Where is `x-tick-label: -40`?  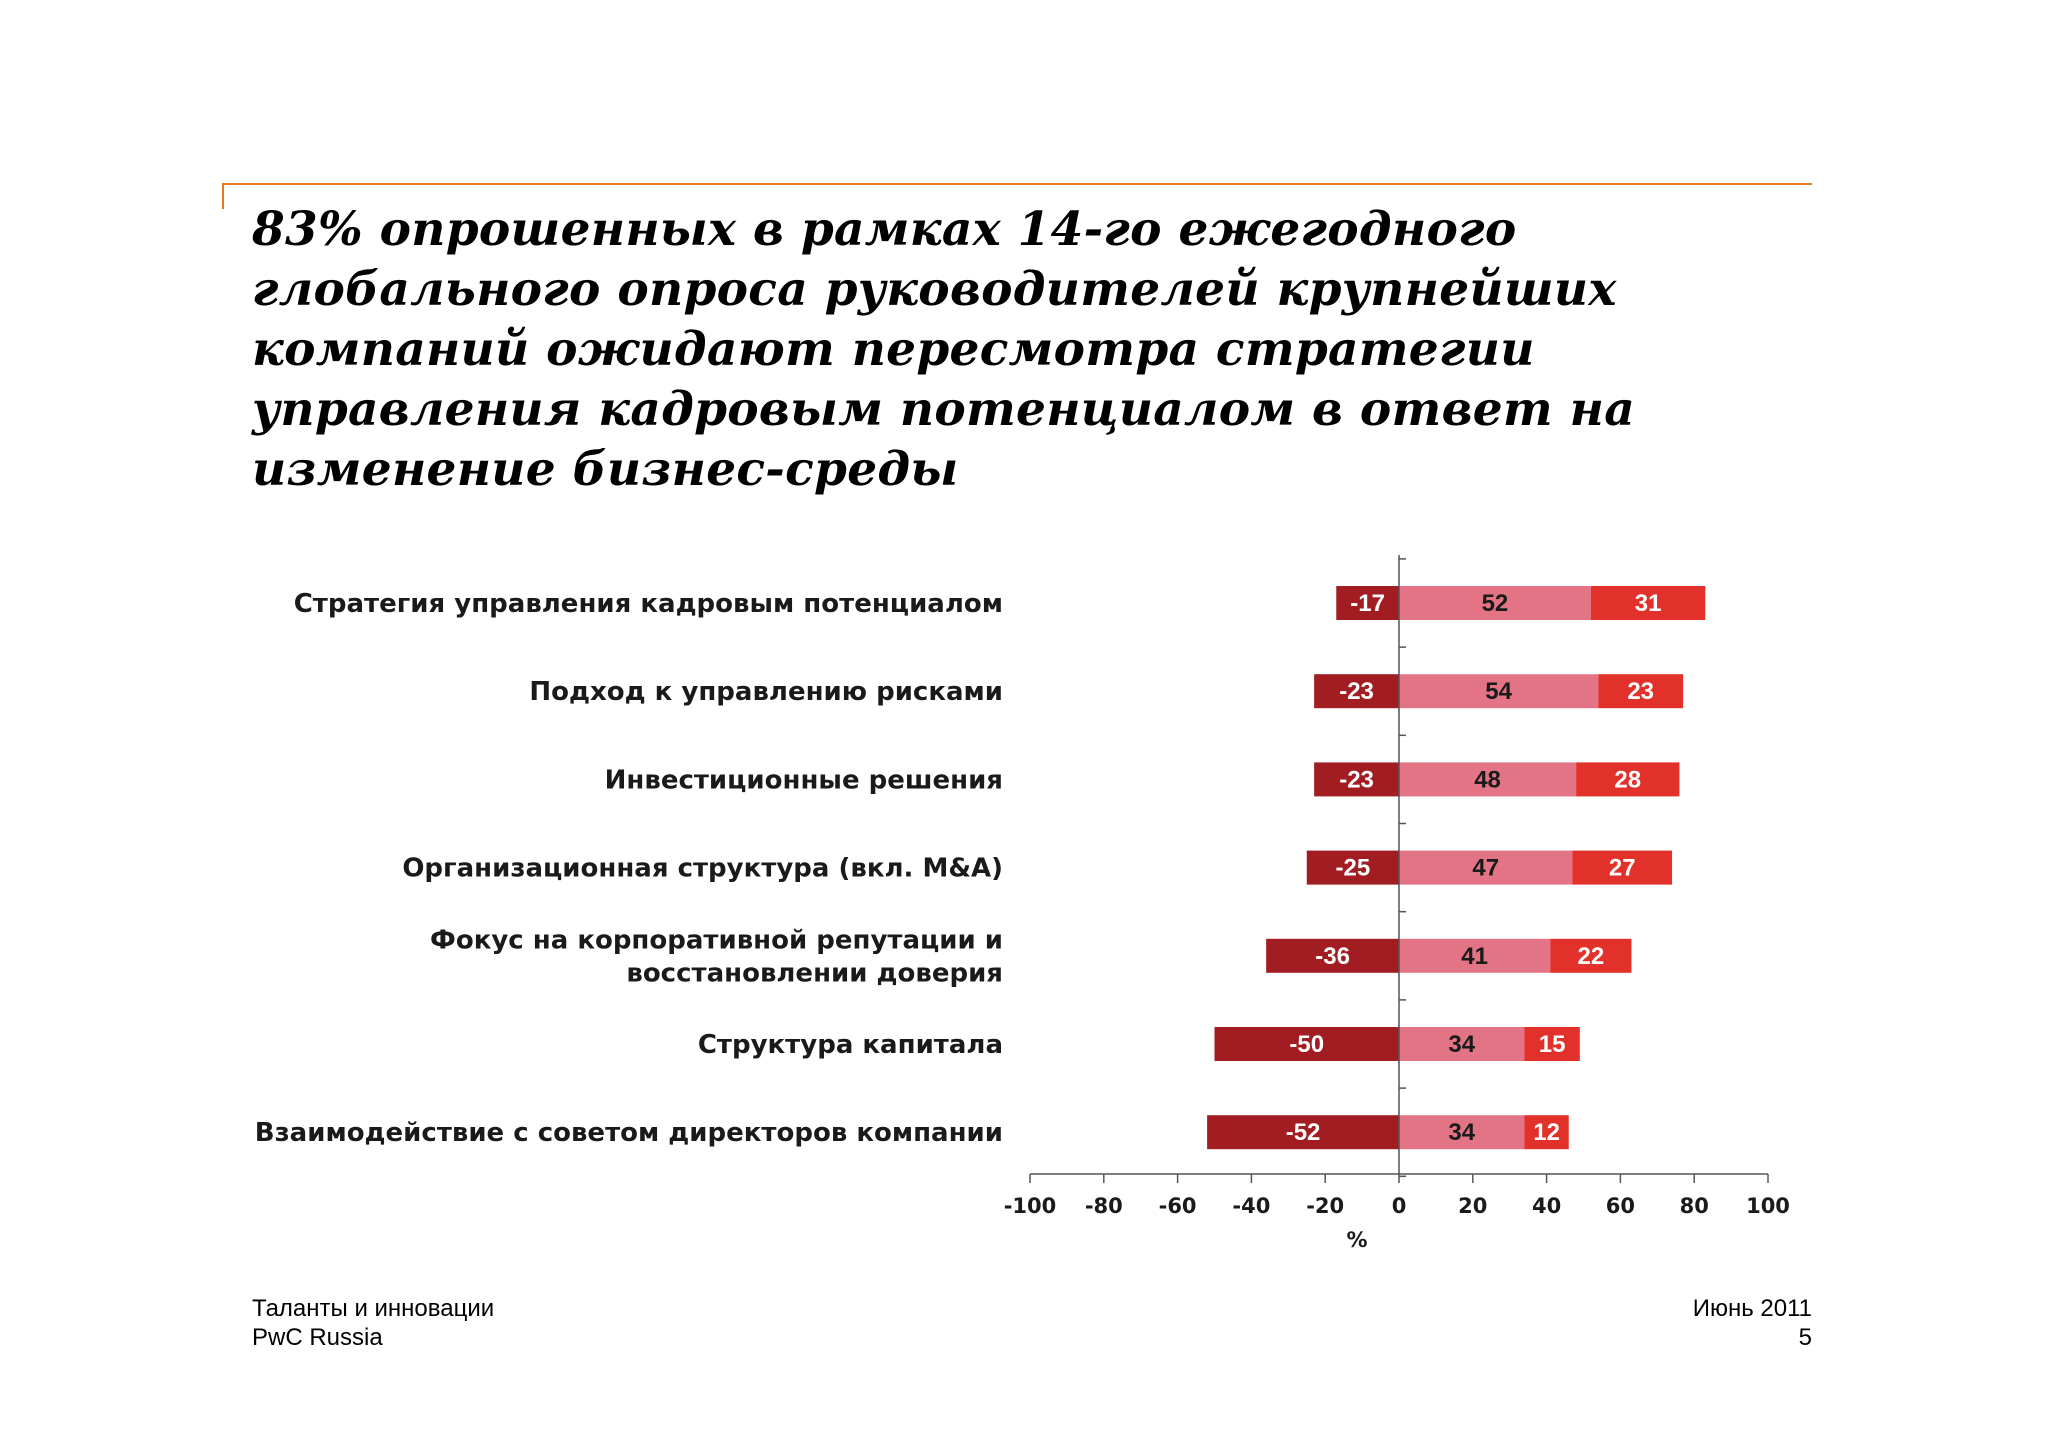
x-tick-label: -40 is located at coordinates (1251, 1206).